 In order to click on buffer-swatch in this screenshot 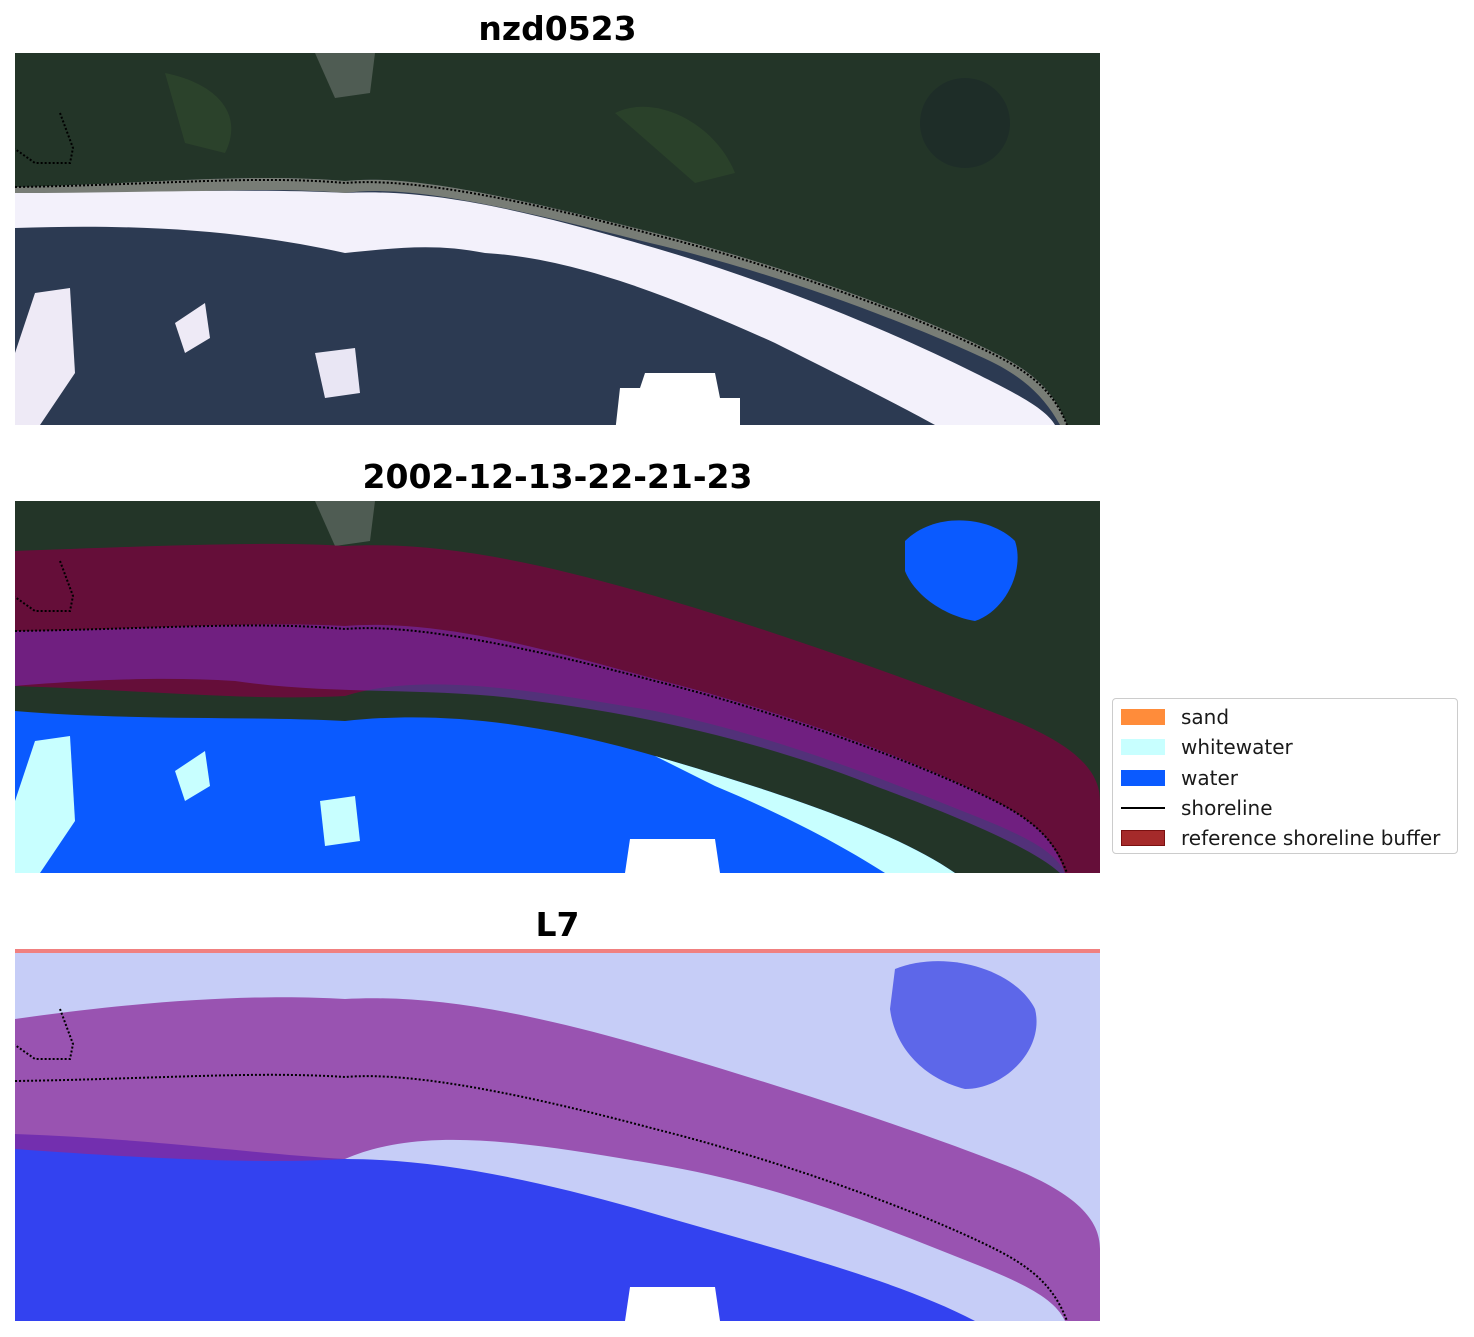, I will do `click(1143, 838)`.